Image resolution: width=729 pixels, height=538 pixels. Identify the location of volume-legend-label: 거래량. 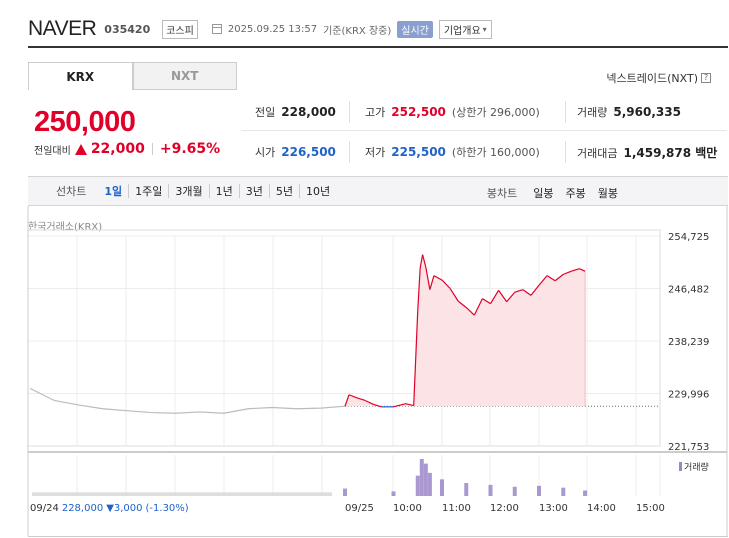
(696, 468).